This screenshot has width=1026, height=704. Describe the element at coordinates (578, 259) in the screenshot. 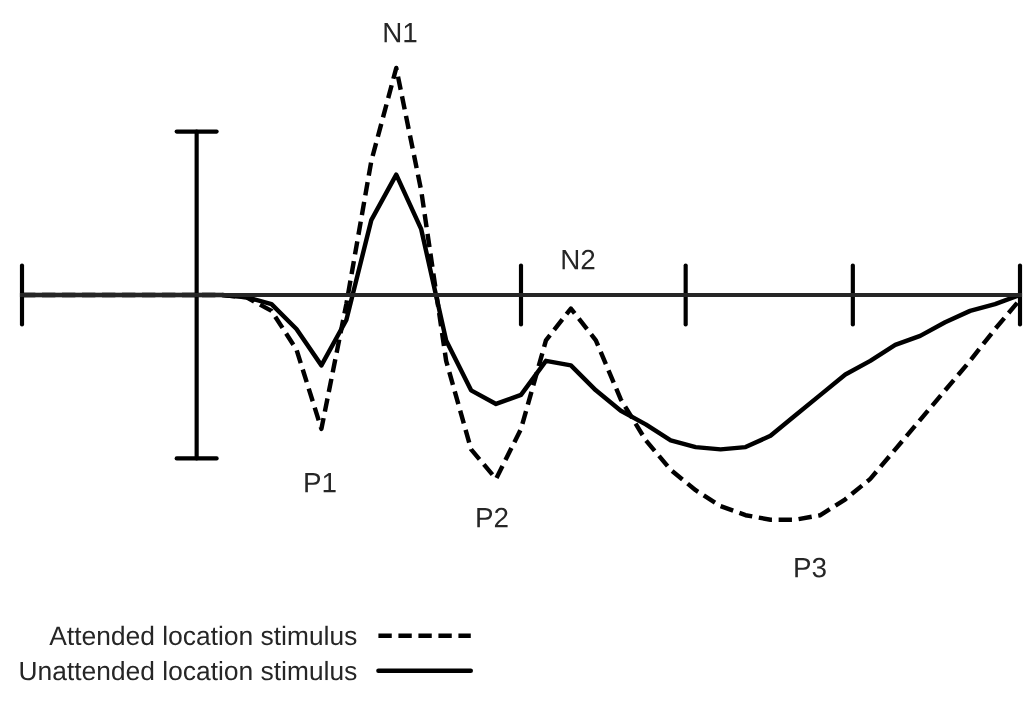

I see `annotation: N2` at that location.